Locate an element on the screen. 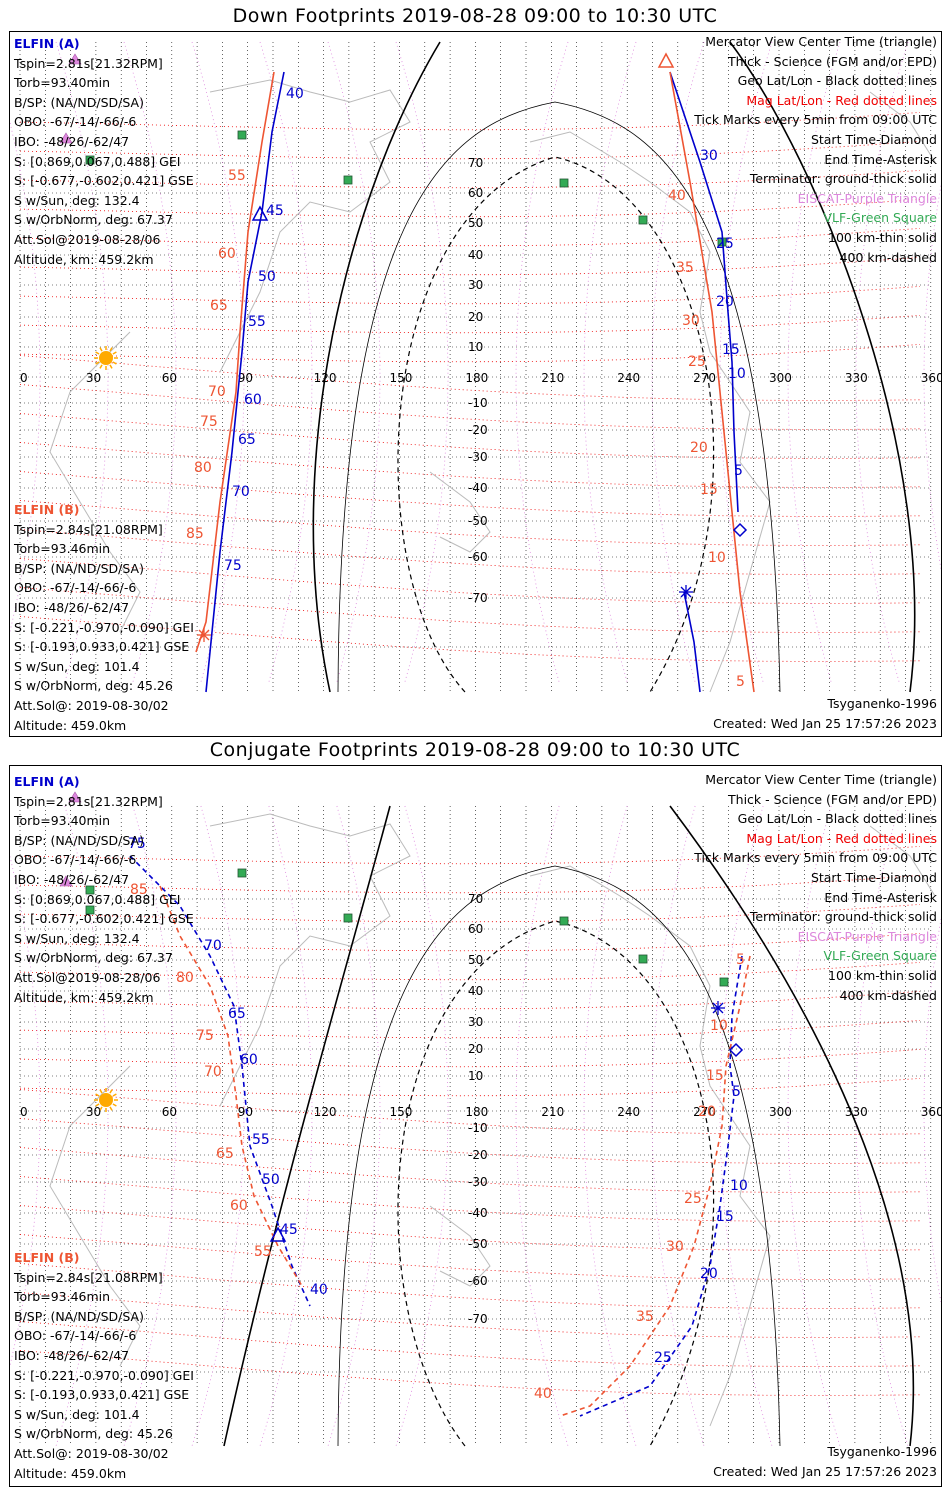  lat-tick-label: -20 is located at coordinates (478, 430).